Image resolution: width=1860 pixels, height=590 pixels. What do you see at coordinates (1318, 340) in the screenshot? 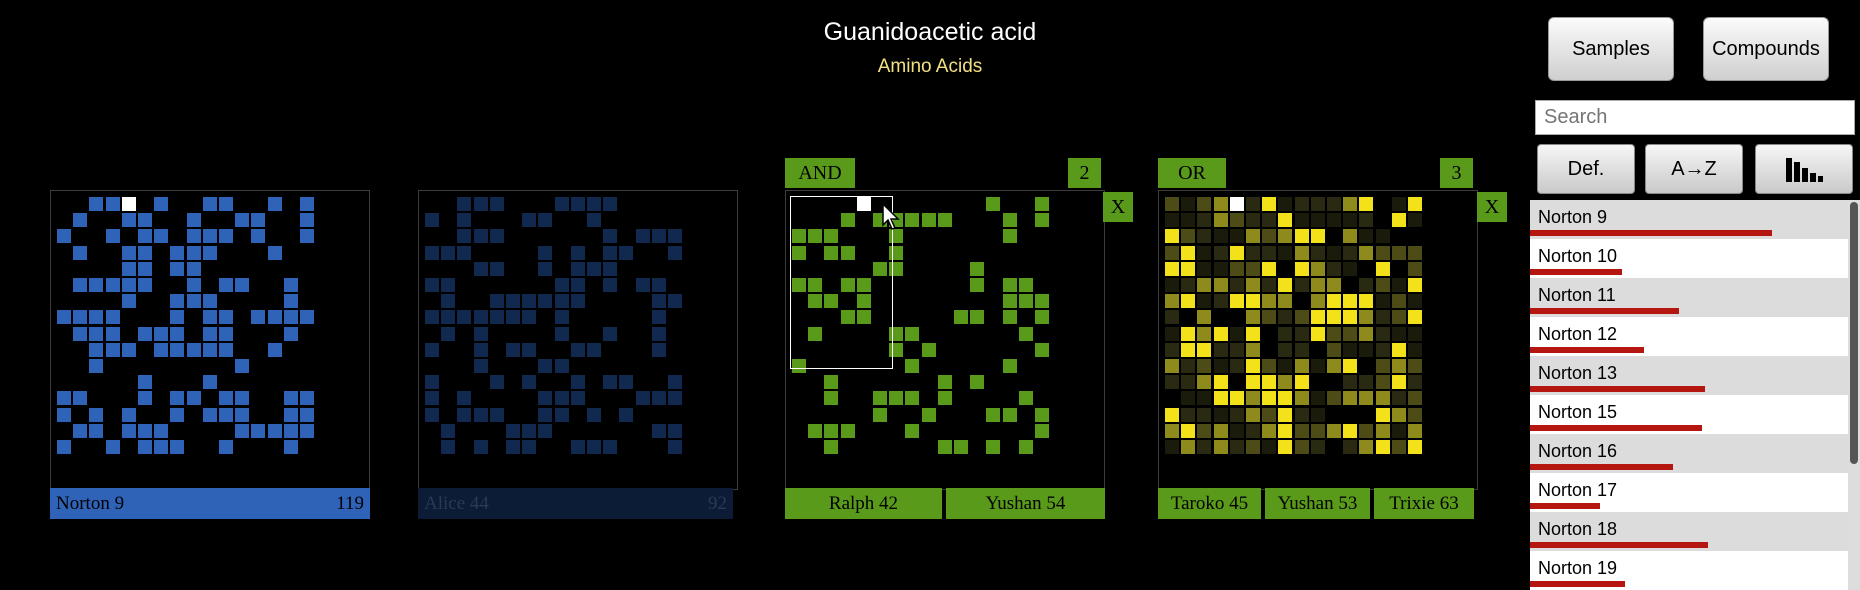
I see `matrix-or-group` at bounding box center [1318, 340].